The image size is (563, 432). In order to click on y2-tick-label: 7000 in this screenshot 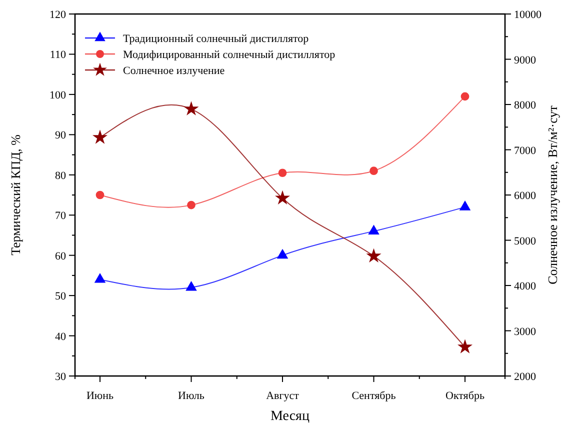, I will do `click(525, 150)`.